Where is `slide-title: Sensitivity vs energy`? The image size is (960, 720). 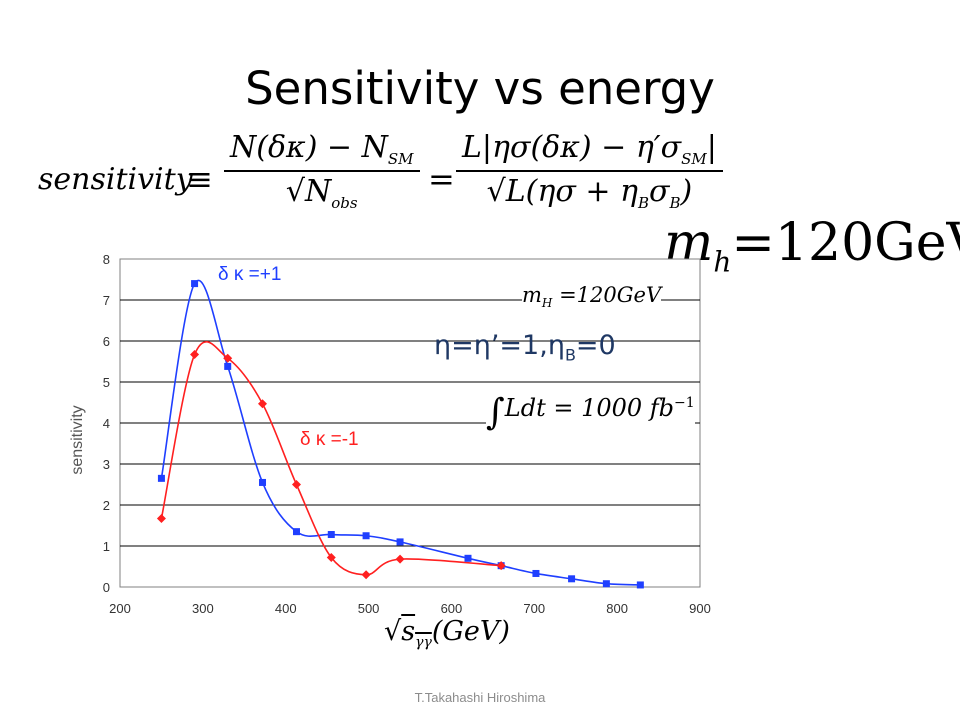
slide-title: Sensitivity vs energy is located at coordinates (480, 88).